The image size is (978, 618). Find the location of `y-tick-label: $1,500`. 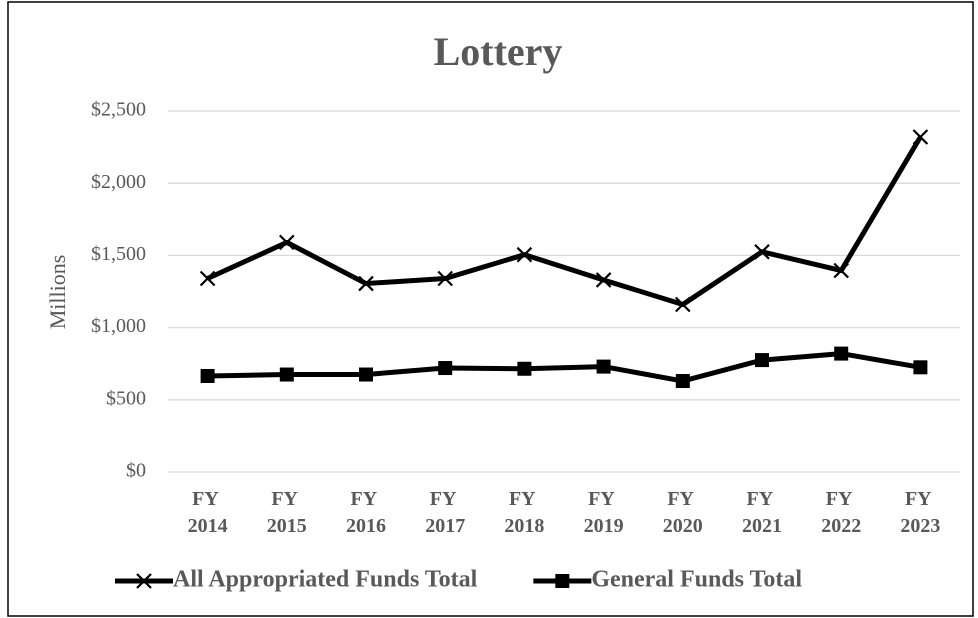

y-tick-label: $1,500 is located at coordinates (118, 254).